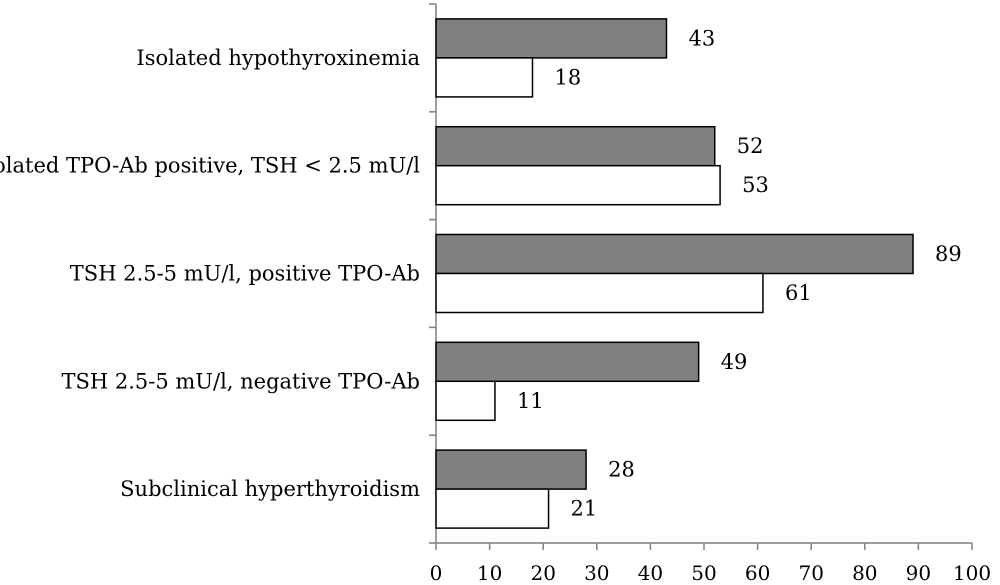  Describe the element at coordinates (750, 146) in the screenshot. I see `bar-value-label: 52` at that location.